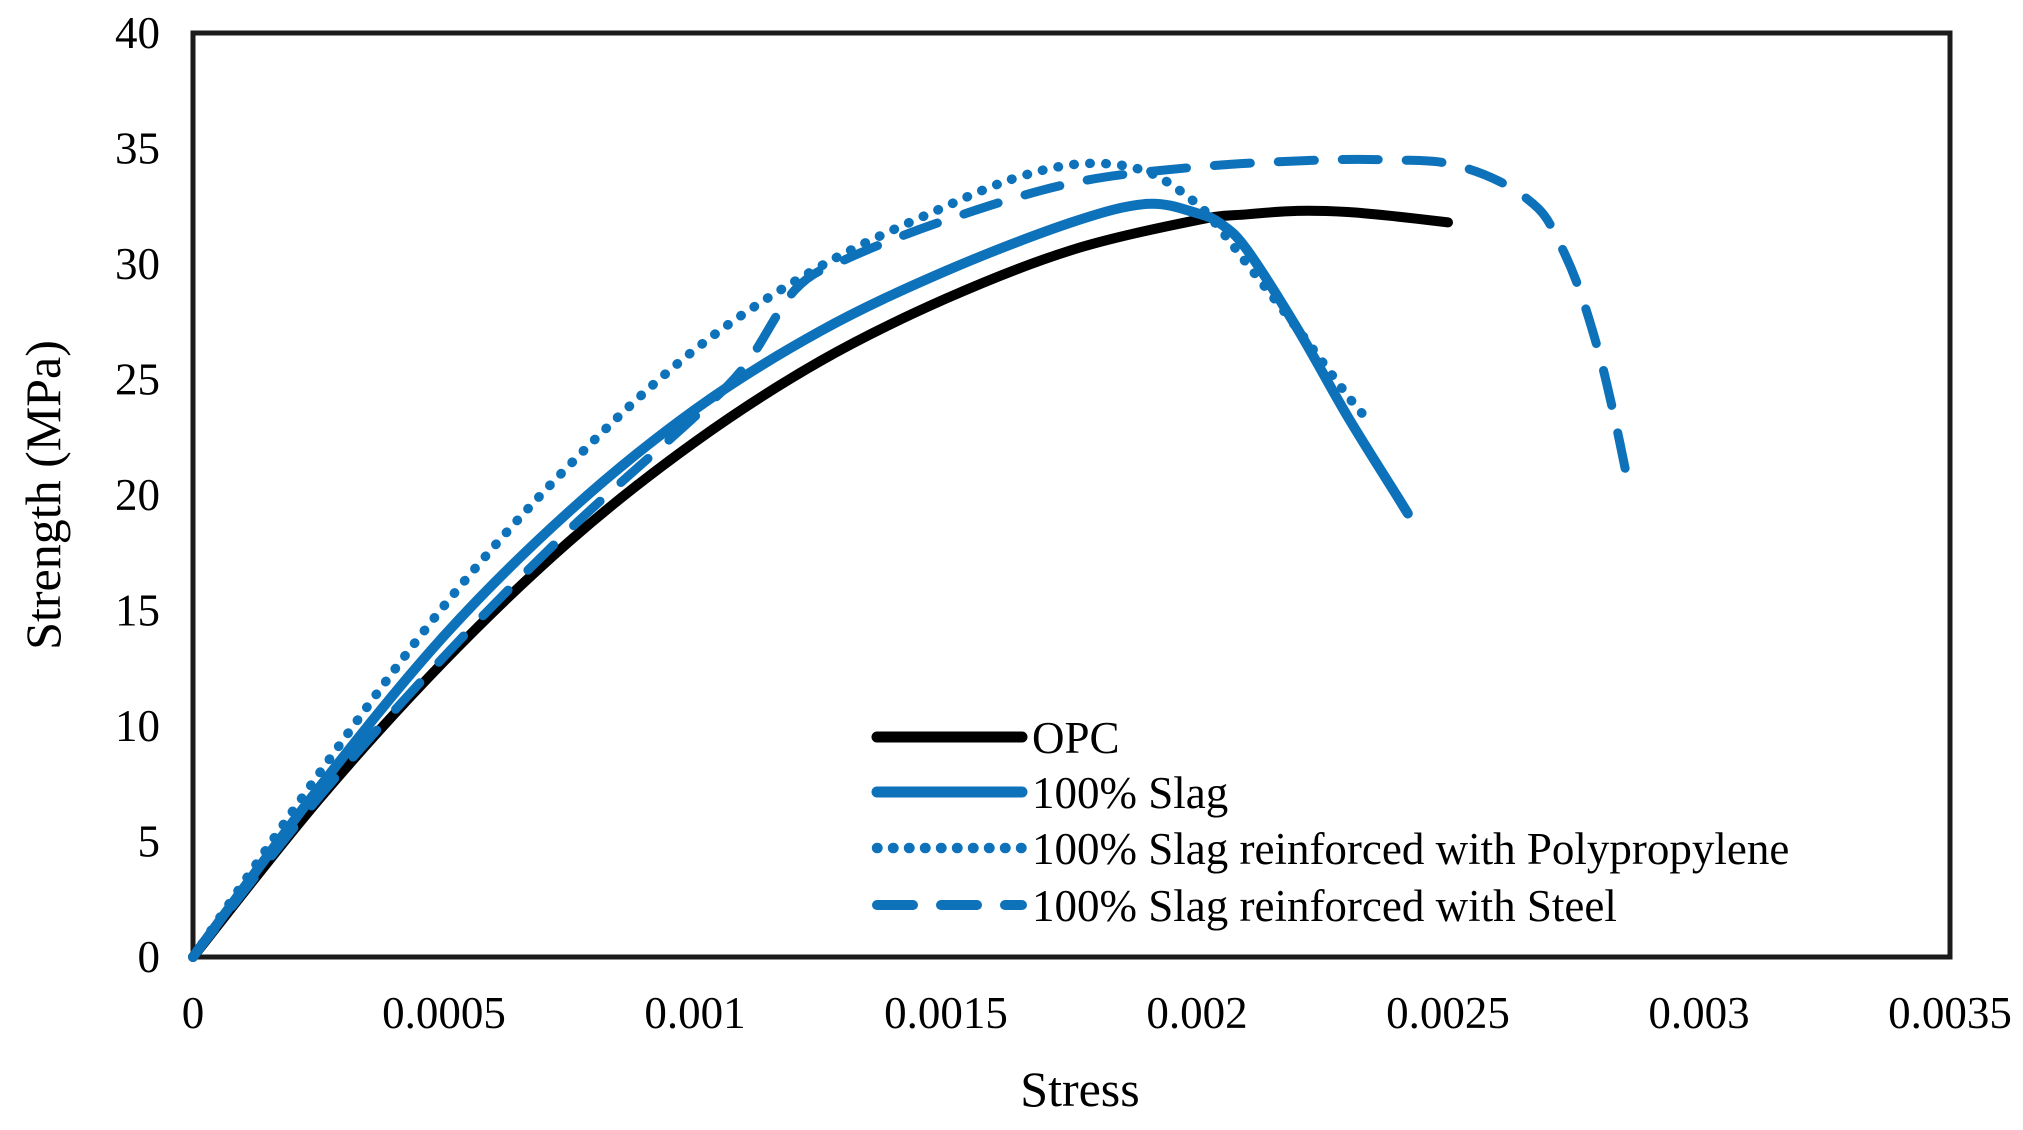 This screenshot has height=1130, width=2023. I want to click on y-tick-label: 5, so click(149, 842).